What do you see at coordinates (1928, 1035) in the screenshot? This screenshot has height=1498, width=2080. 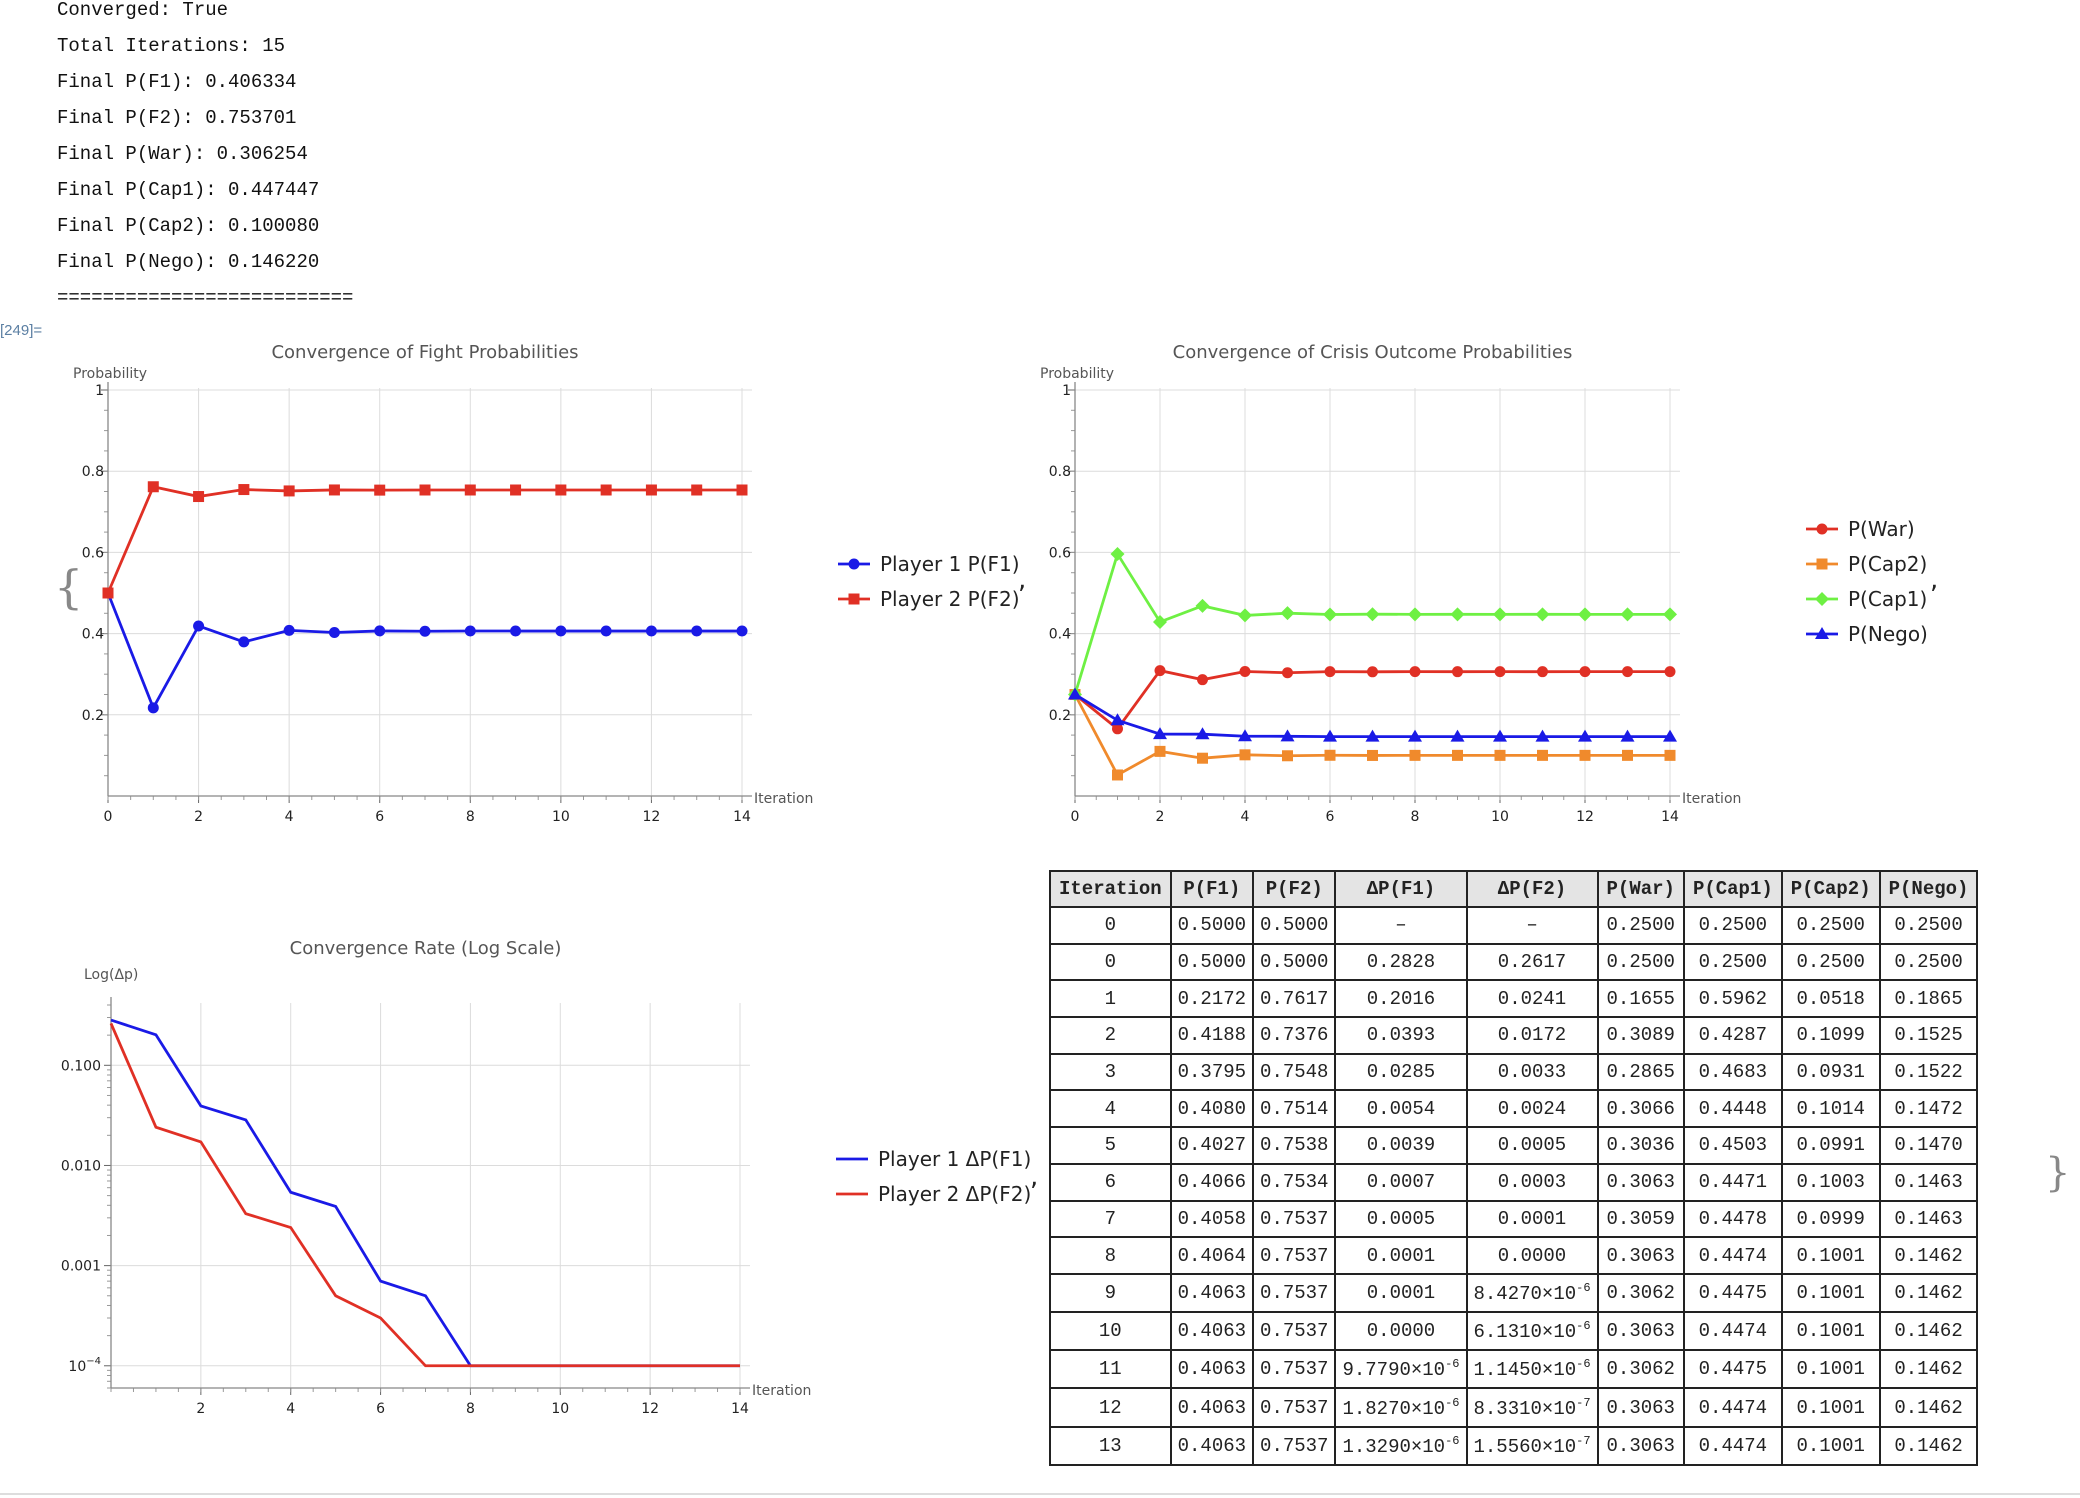 I see `table-cell: 0.1525` at bounding box center [1928, 1035].